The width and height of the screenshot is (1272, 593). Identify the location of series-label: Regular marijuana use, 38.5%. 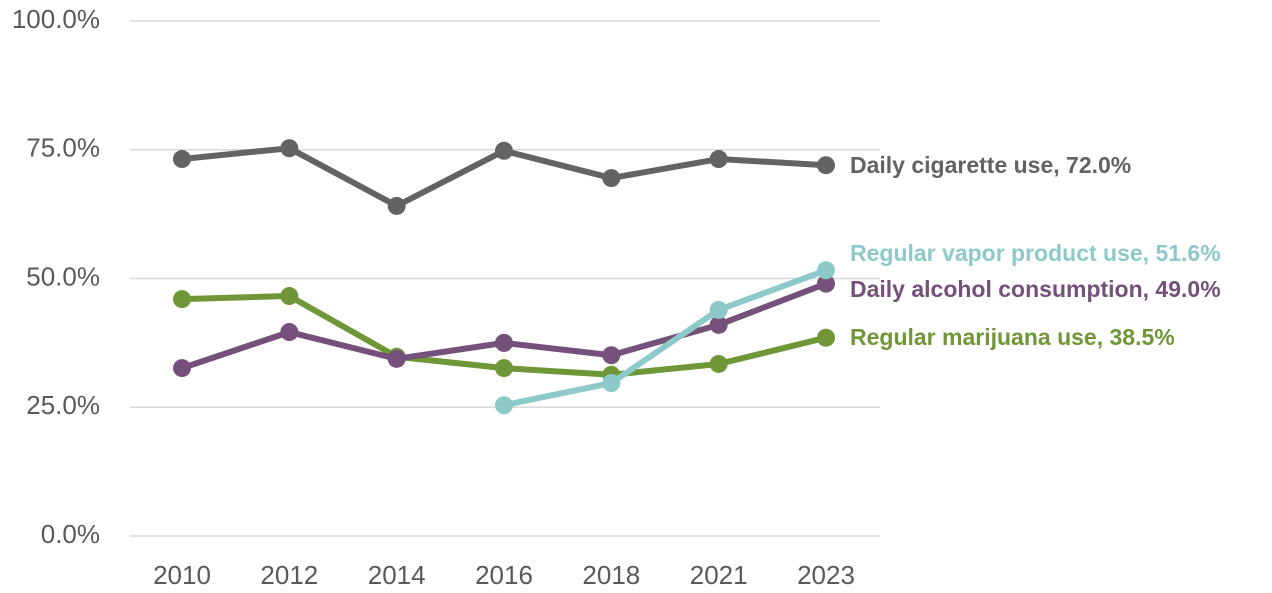
(1012, 337).